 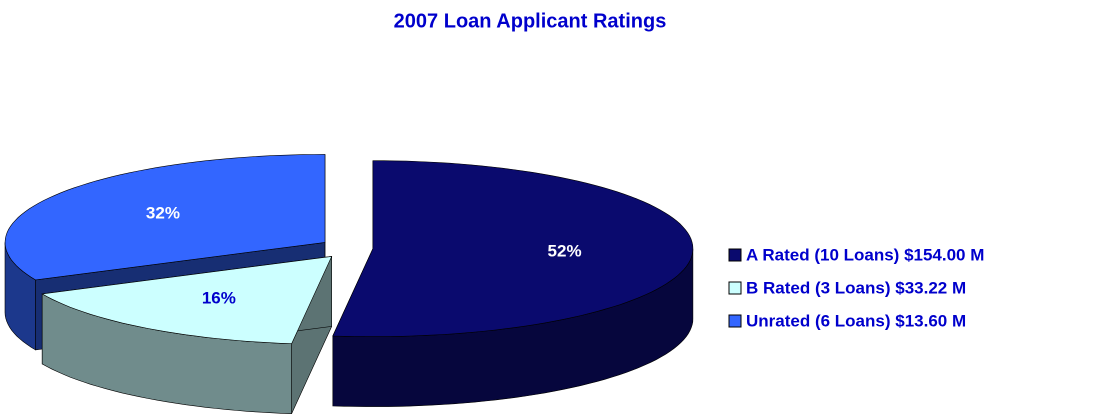 What do you see at coordinates (856, 287) in the screenshot?
I see `legend-label: B Rated (3 Loans) $33.22 M` at bounding box center [856, 287].